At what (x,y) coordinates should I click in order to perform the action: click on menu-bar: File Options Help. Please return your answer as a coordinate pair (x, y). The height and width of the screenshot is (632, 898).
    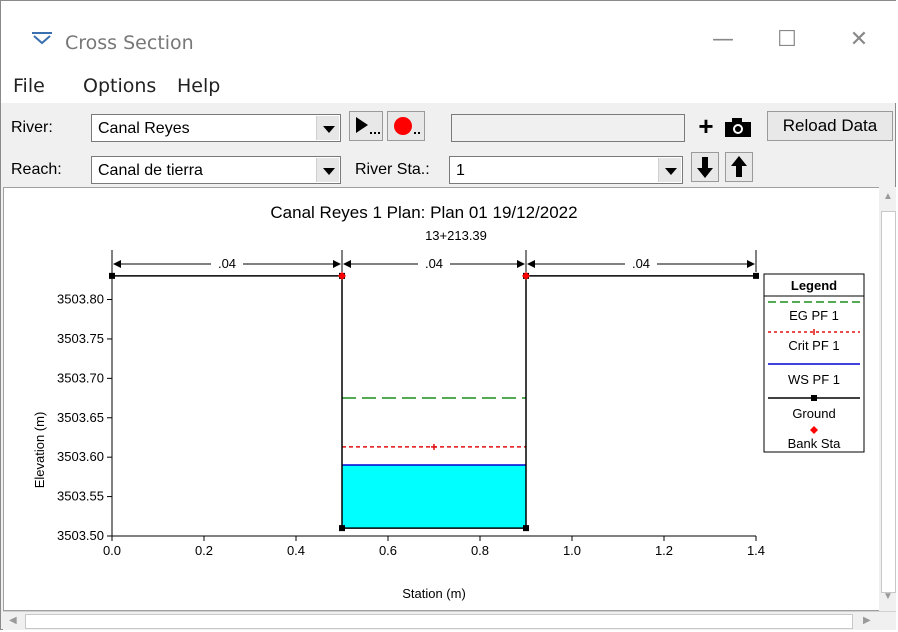
    Looking at the image, I should click on (449, 84).